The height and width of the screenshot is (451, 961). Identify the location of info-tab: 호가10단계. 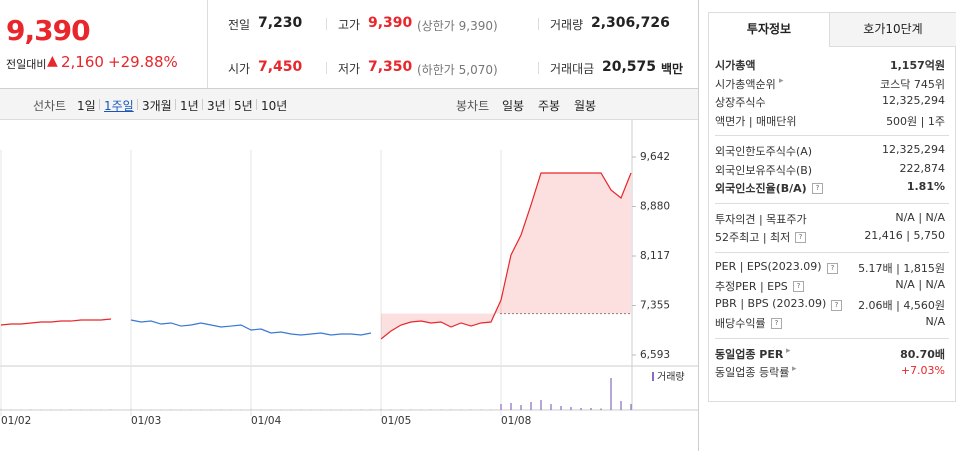
(892, 30).